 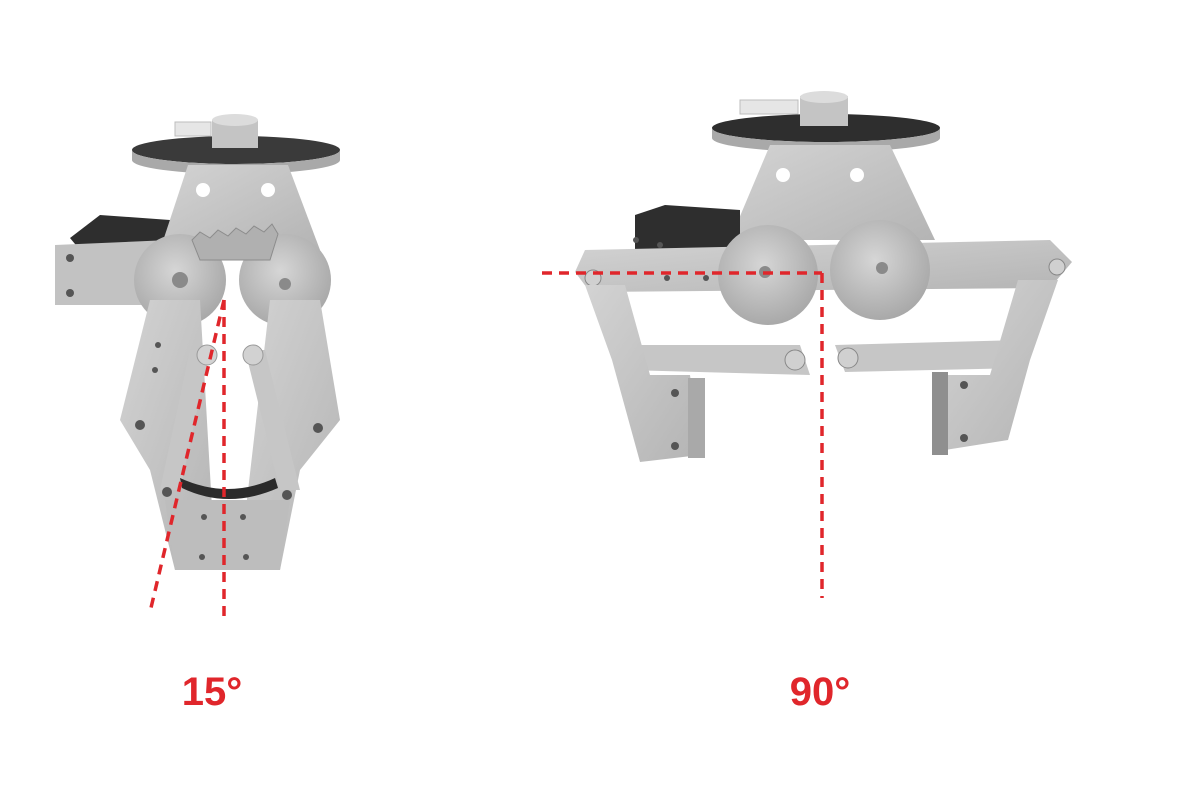 What do you see at coordinates (820, 692) in the screenshot?
I see `open-angle-label: 90°` at bounding box center [820, 692].